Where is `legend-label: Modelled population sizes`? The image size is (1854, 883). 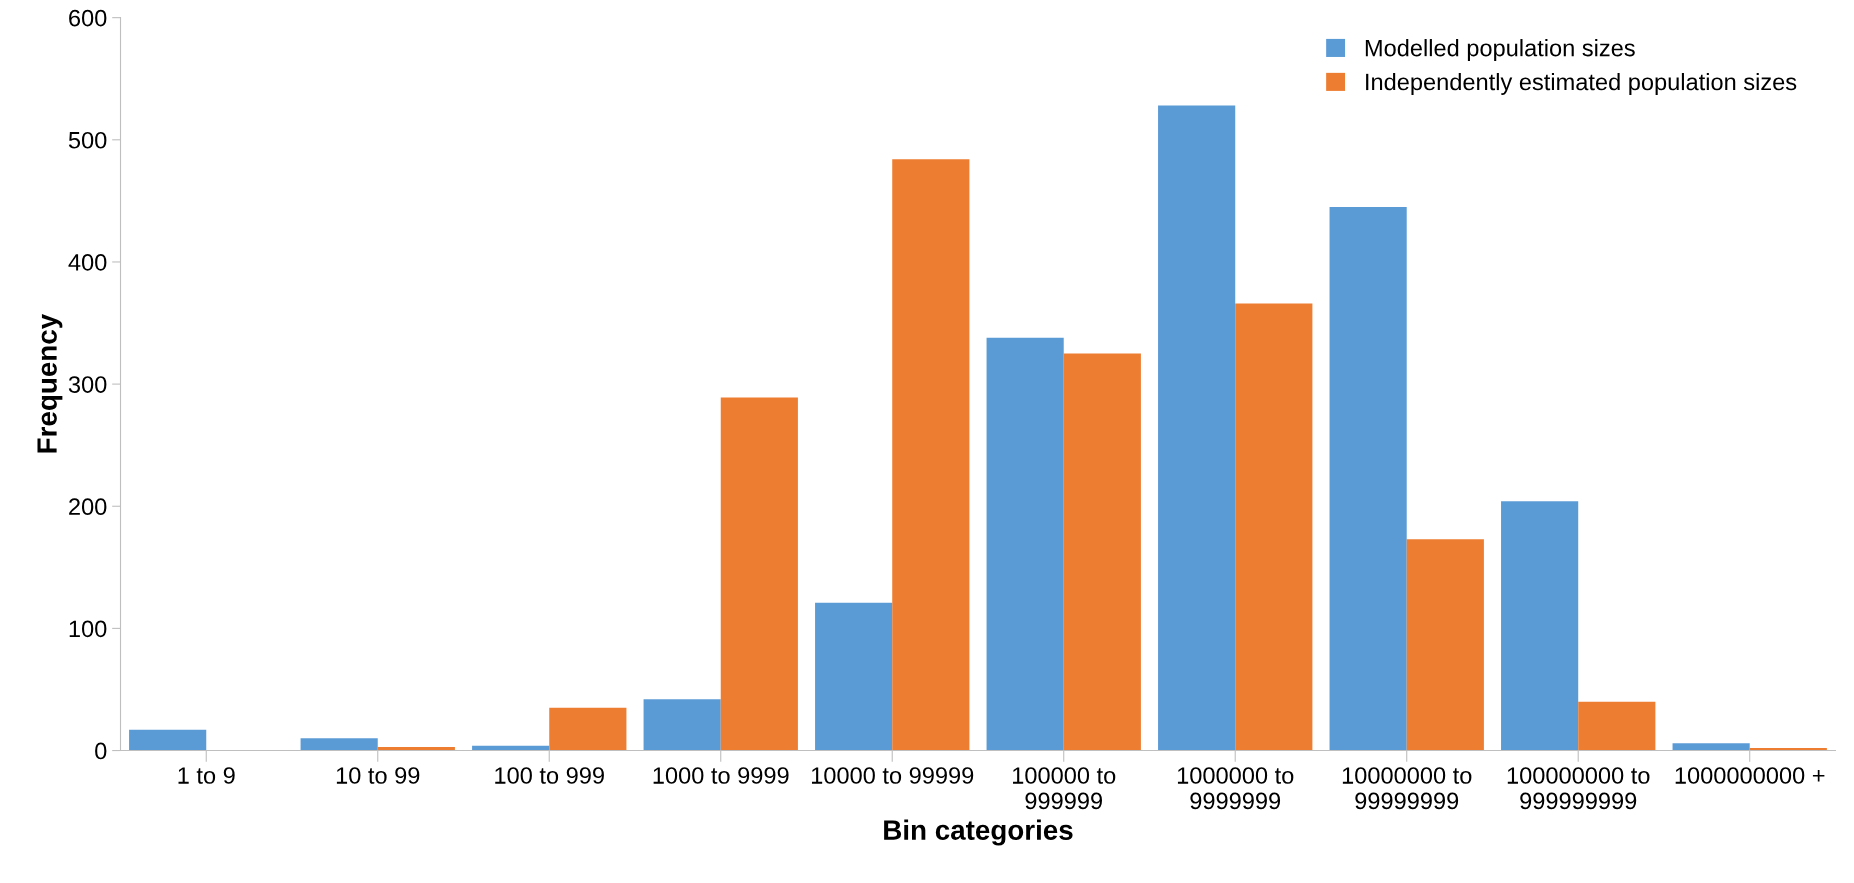
legend-label: Modelled population sizes is located at coordinates (1500, 50).